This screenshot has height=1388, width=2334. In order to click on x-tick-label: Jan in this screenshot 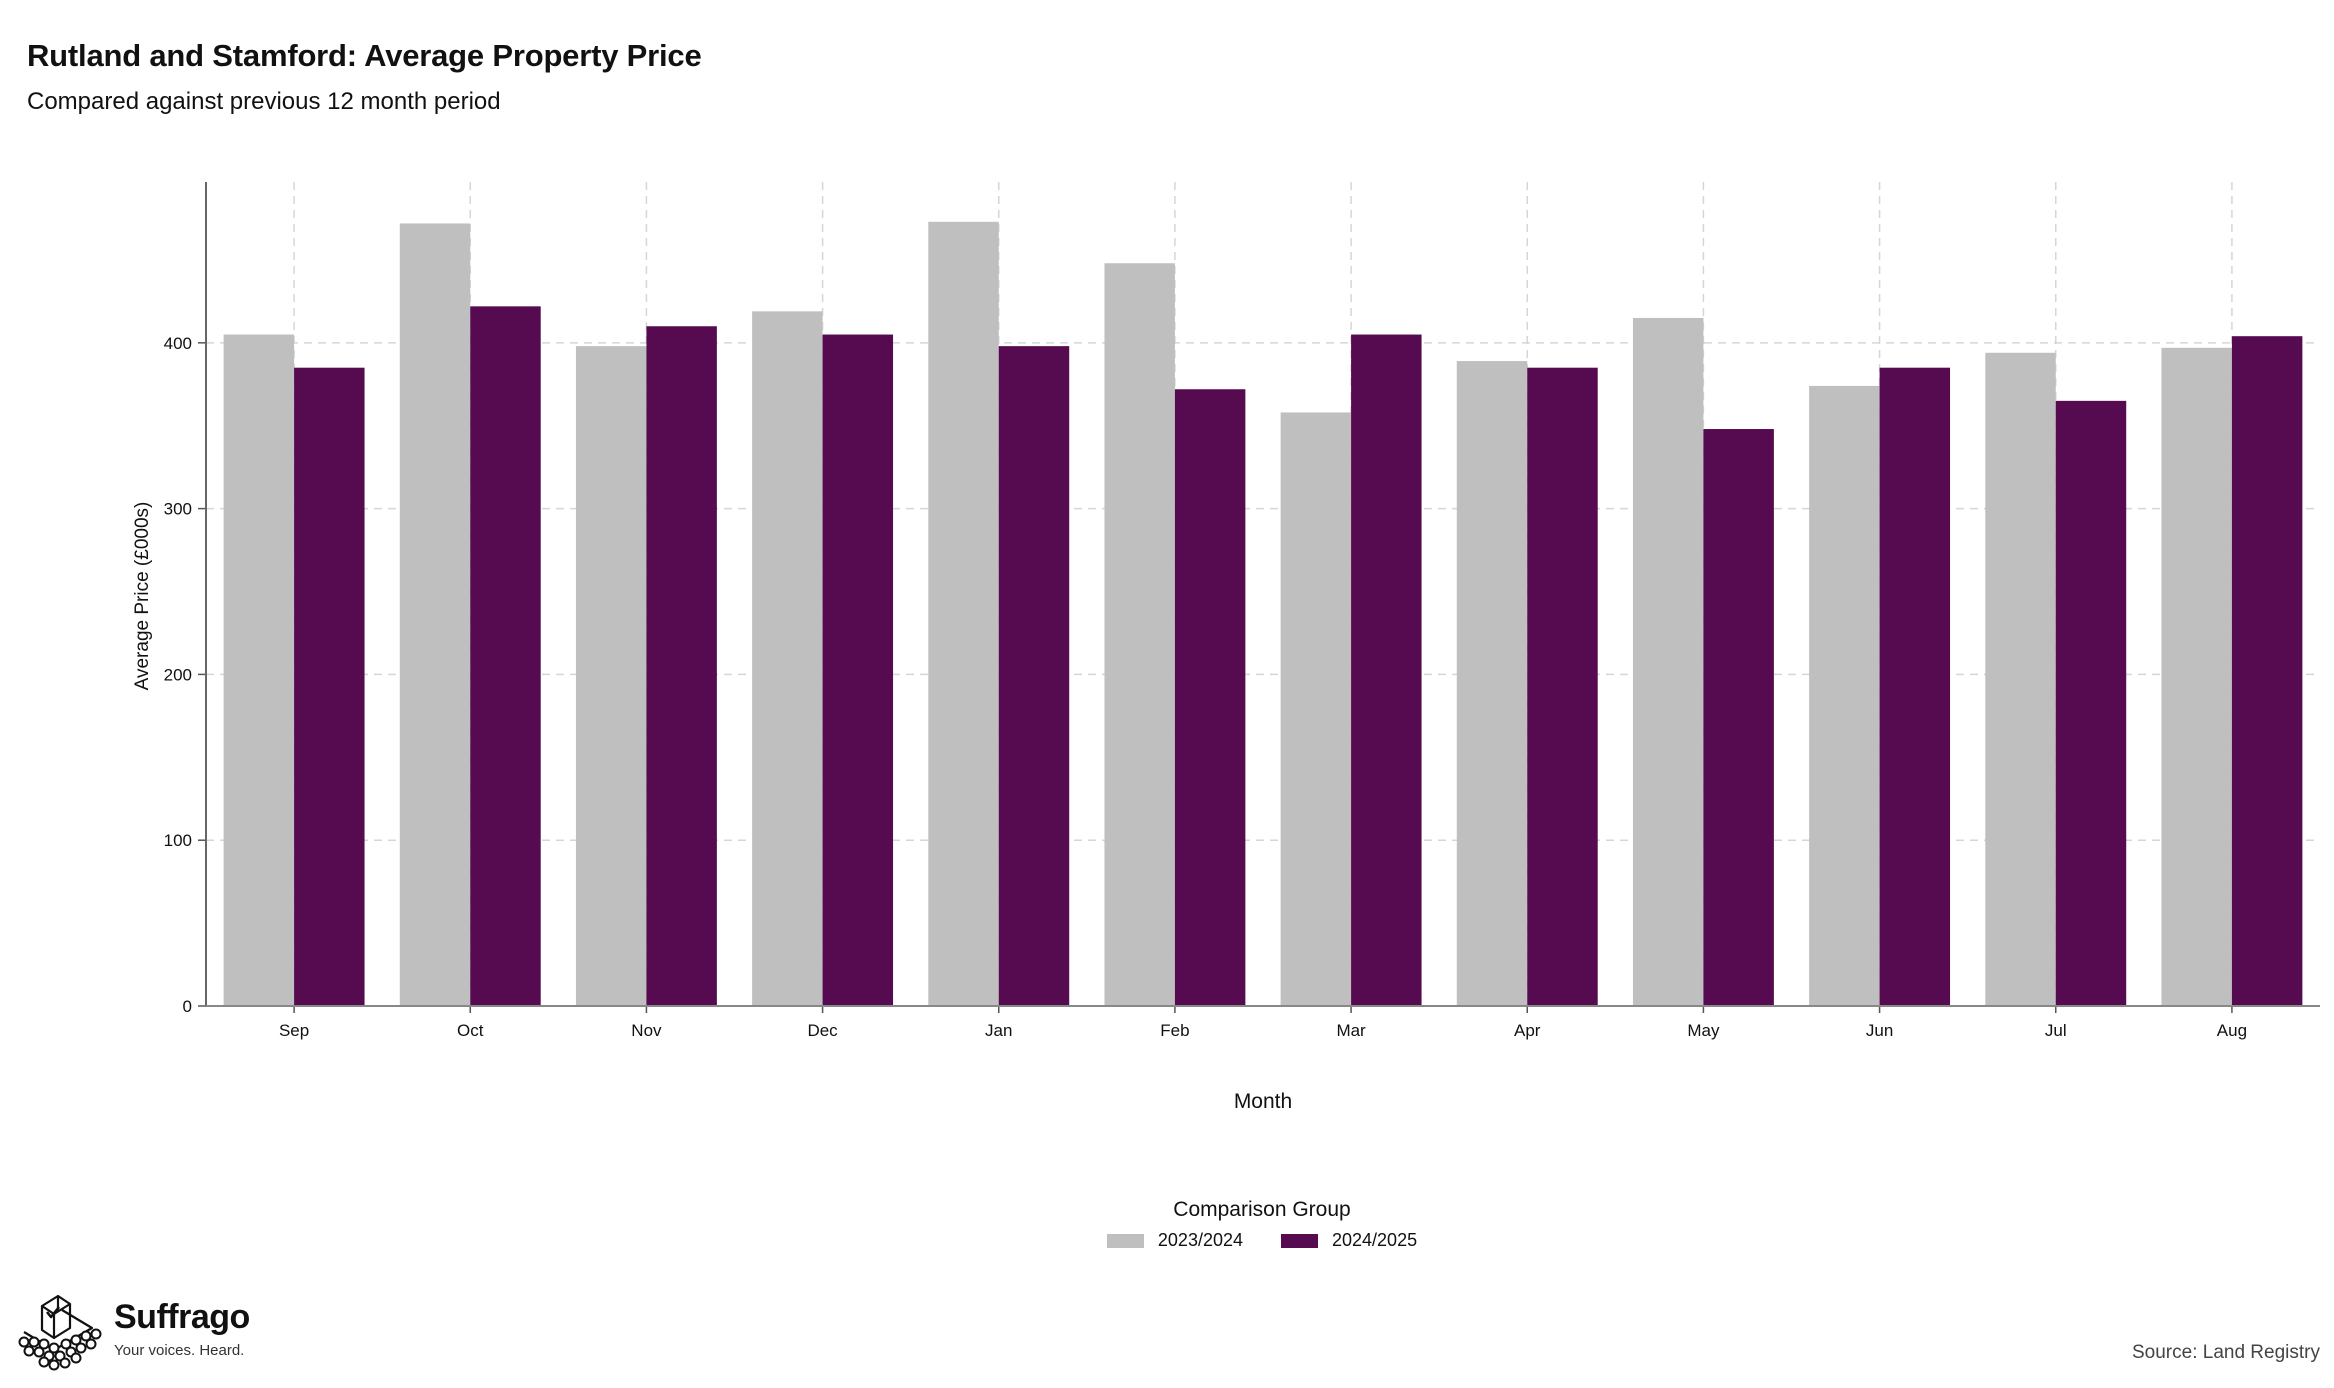, I will do `click(998, 1030)`.